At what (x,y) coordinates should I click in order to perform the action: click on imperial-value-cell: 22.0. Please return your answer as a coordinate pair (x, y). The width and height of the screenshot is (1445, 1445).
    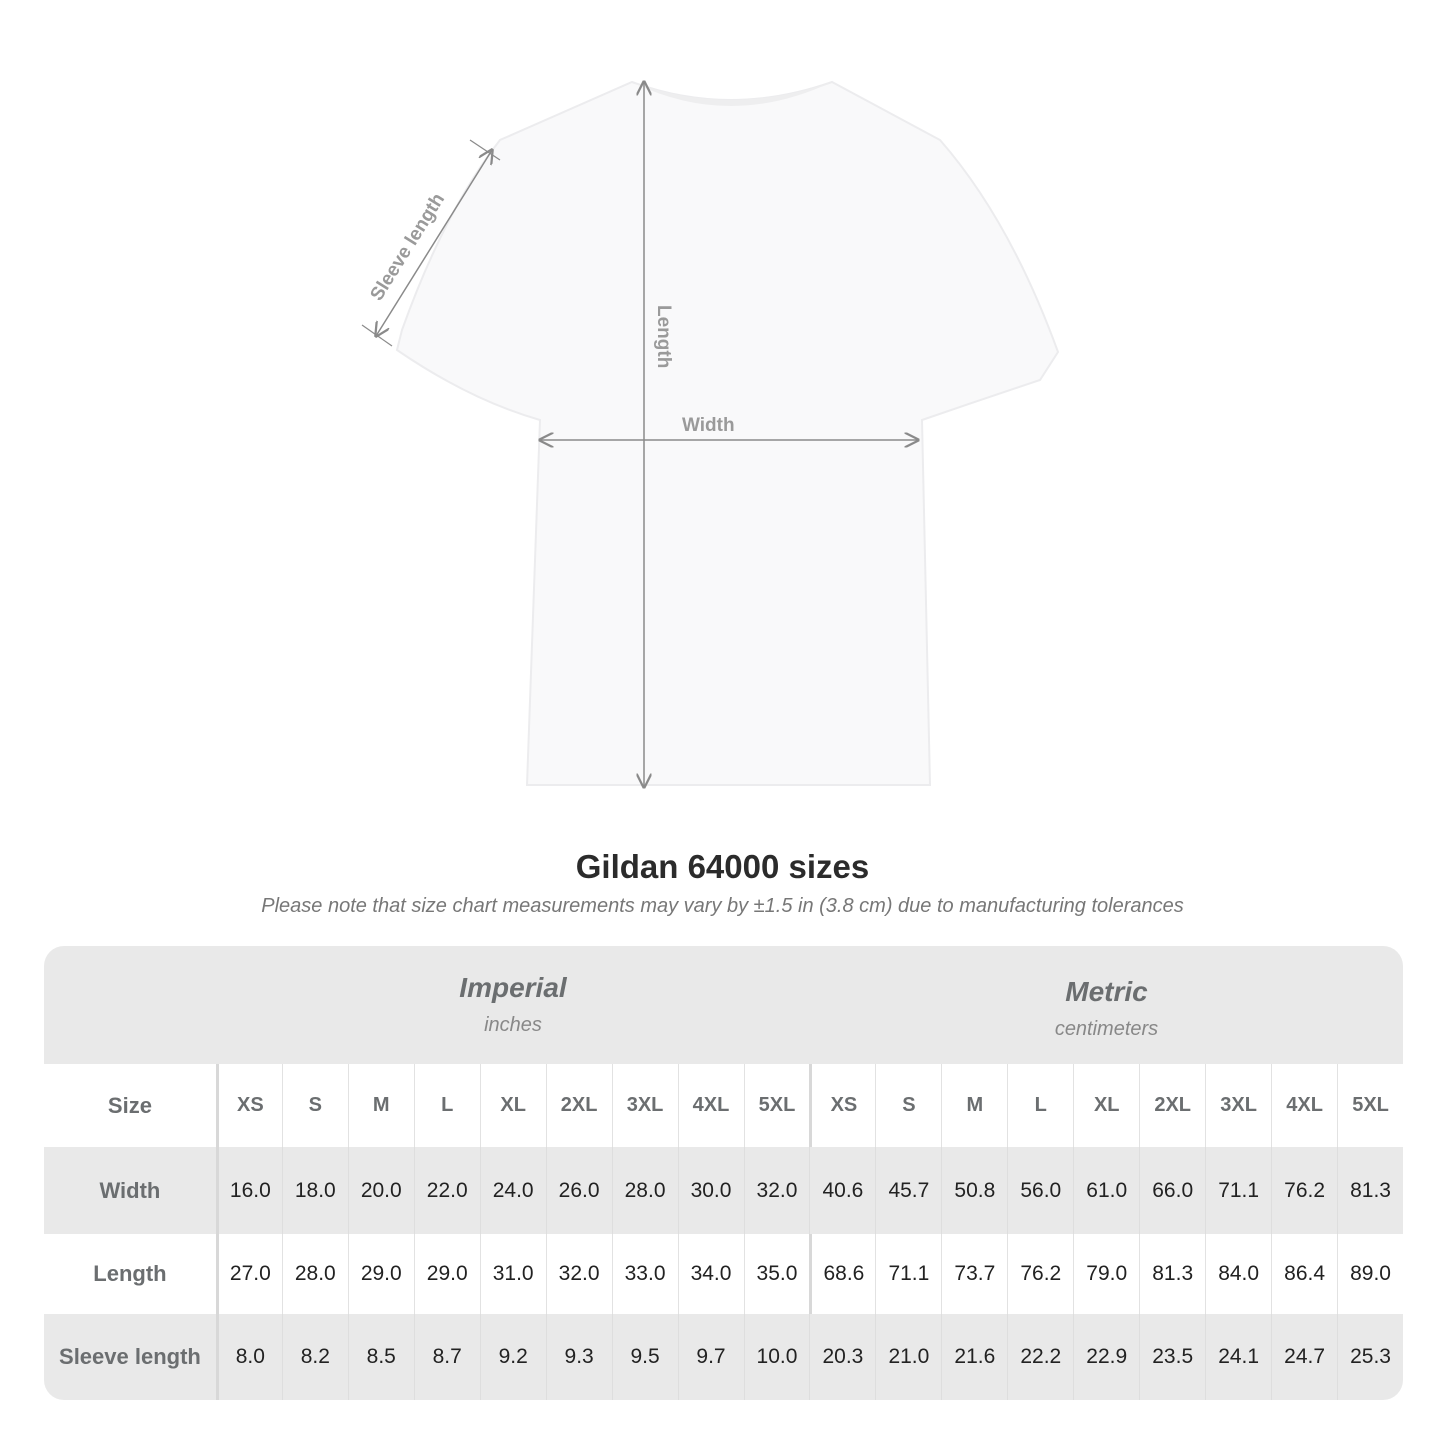
    Looking at the image, I should click on (446, 1190).